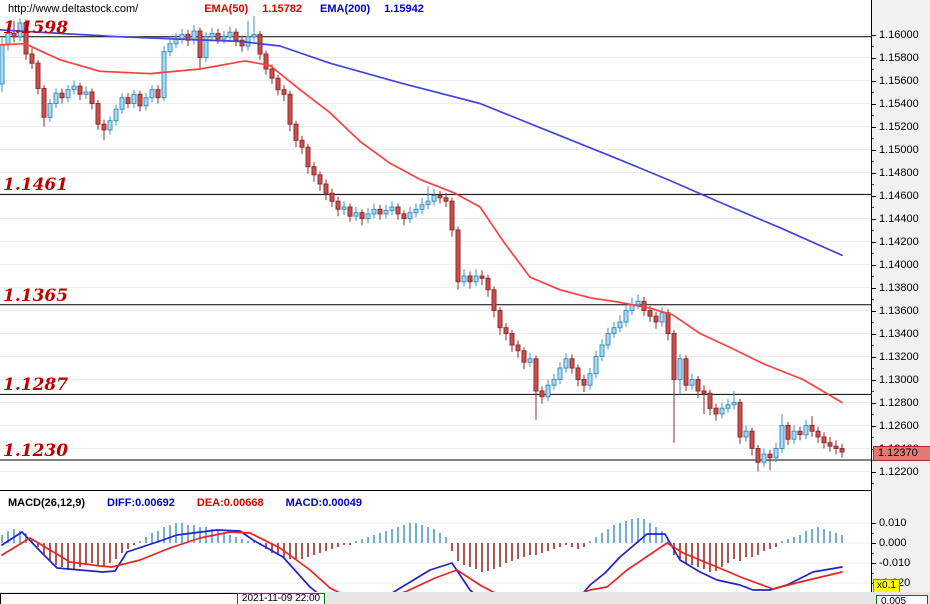 This screenshot has width=930, height=604. I want to click on axis-label: 1.14200, so click(899, 241).